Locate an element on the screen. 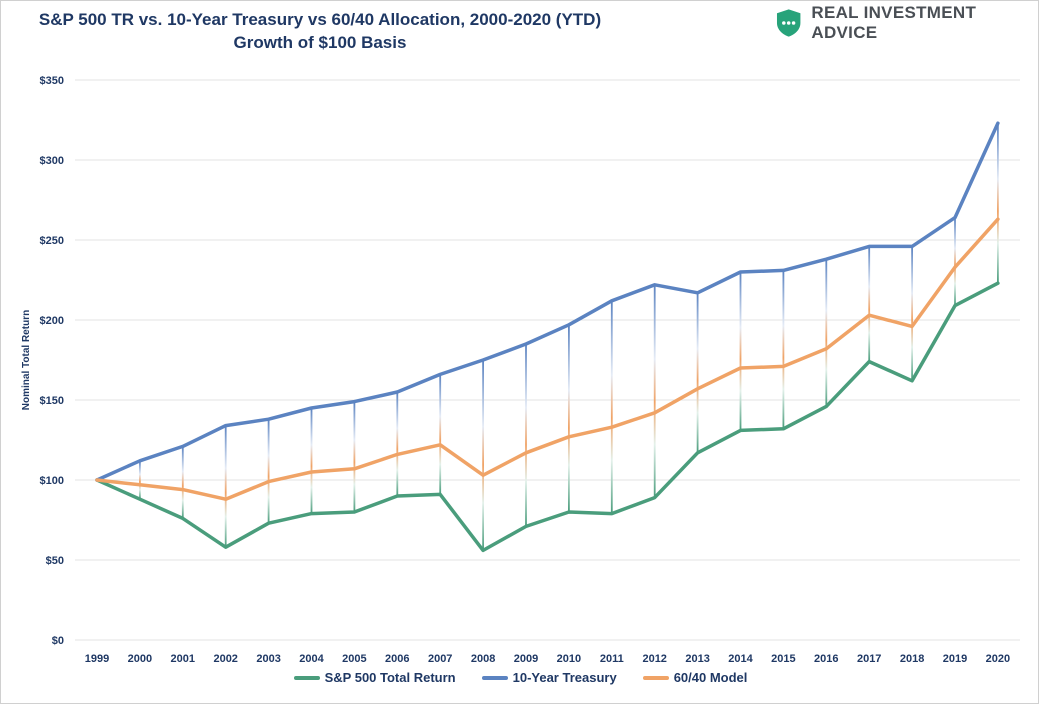 This screenshot has width=1041, height=706. y-tick-label: $50 is located at coordinates (55, 561).